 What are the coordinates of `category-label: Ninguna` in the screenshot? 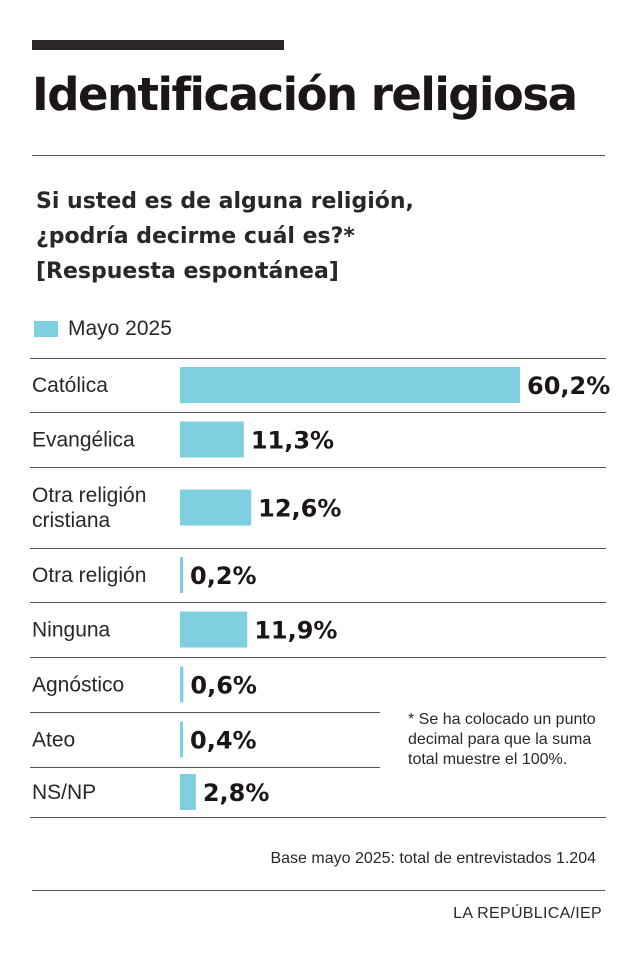 It's located at (71, 630).